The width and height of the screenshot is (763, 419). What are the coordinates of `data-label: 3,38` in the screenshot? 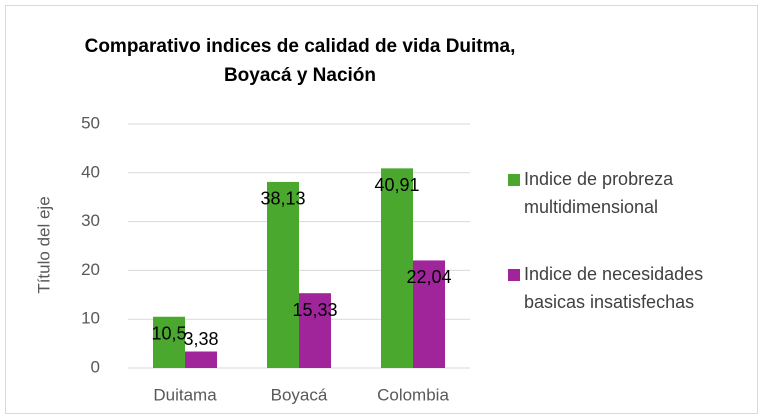 It's located at (200, 339).